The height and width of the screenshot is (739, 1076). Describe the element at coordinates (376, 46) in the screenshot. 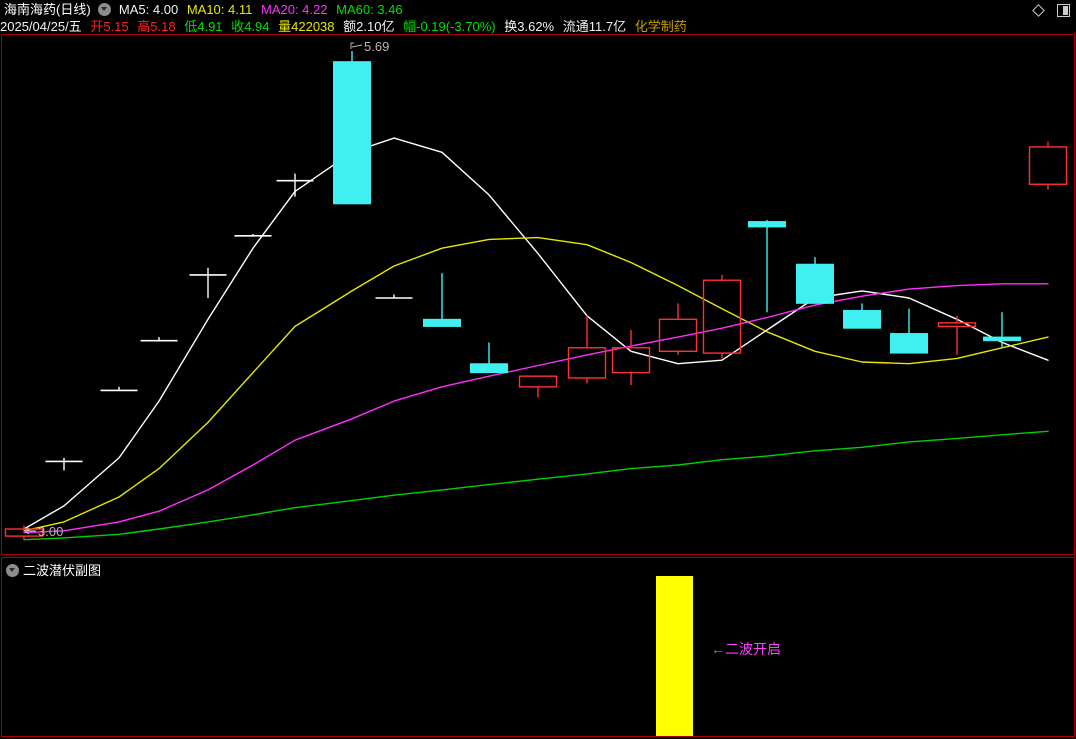

I see `high-price-label: 5.69` at that location.